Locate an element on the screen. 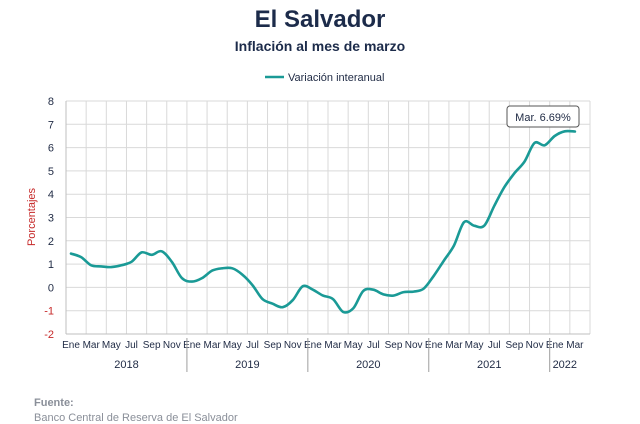  y-tick-label: 3 is located at coordinates (51, 219).